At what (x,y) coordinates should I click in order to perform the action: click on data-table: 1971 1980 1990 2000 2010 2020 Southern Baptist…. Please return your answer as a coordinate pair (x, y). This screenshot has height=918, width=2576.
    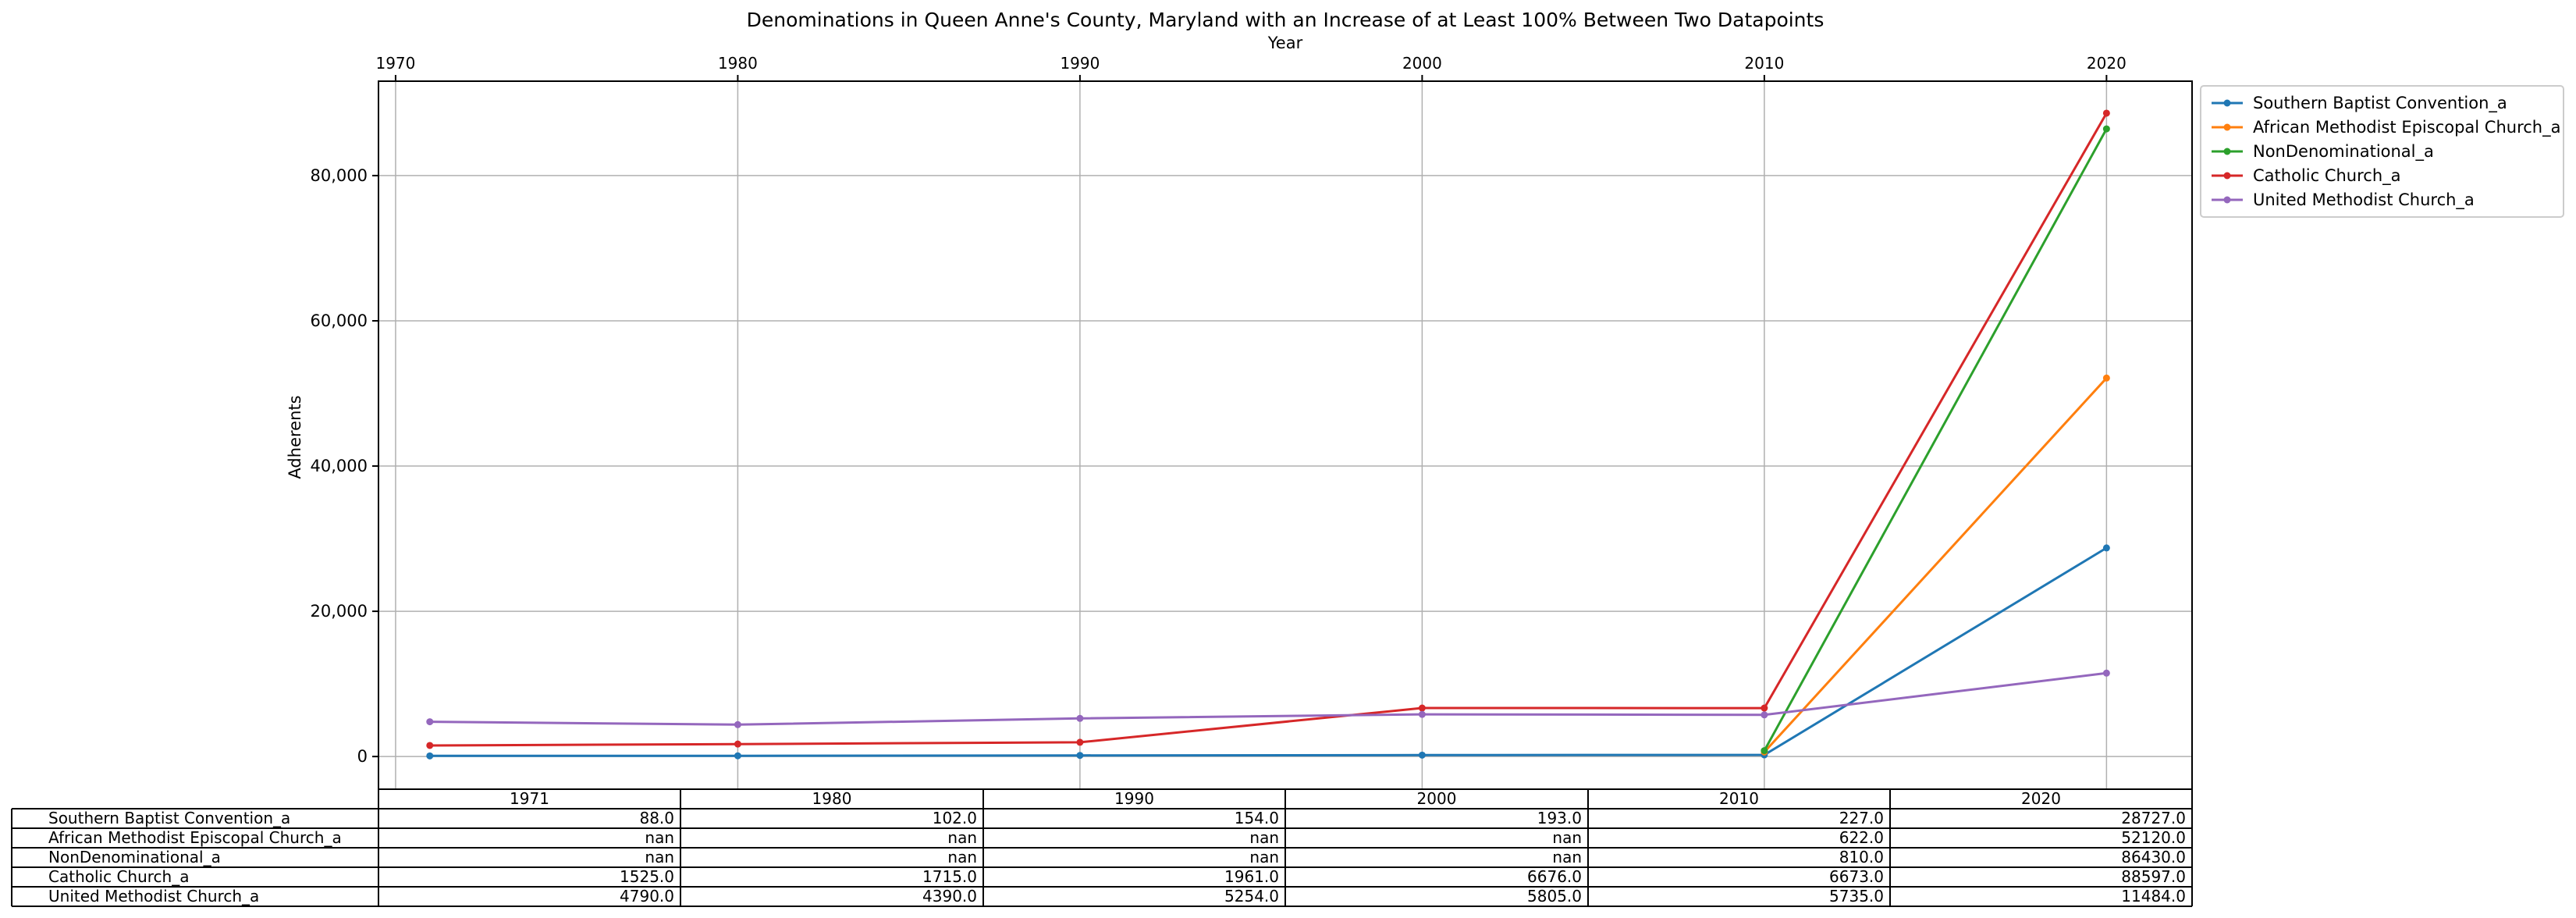
    Looking at the image, I should click on (1102, 848).